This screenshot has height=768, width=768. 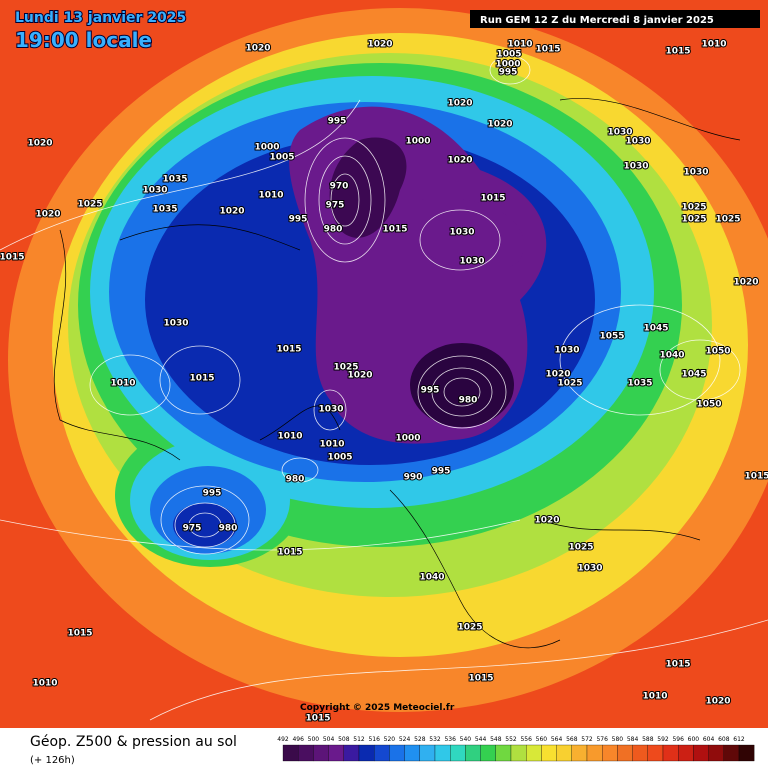 I want to click on colorbar-label: 588, so click(x=648, y=739).